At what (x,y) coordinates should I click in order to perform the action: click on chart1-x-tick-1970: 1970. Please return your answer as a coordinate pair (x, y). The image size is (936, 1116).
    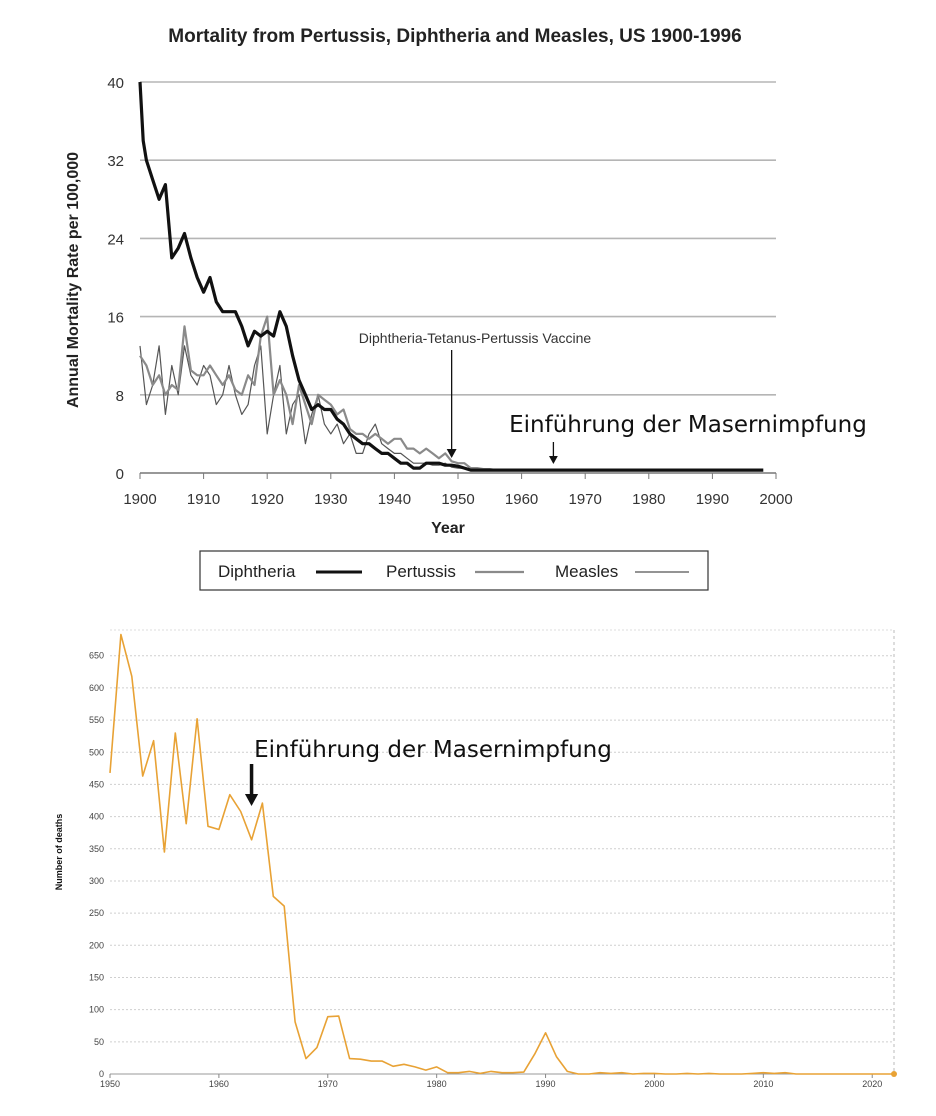
    Looking at the image, I should click on (585, 499).